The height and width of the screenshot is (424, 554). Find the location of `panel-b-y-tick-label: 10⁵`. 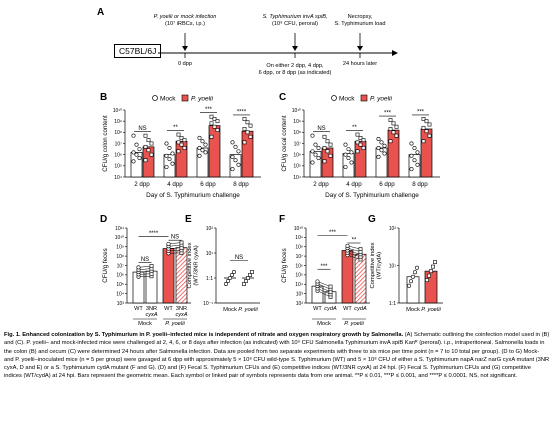

panel-b-y-tick-label: 10⁵ is located at coordinates (118, 167).